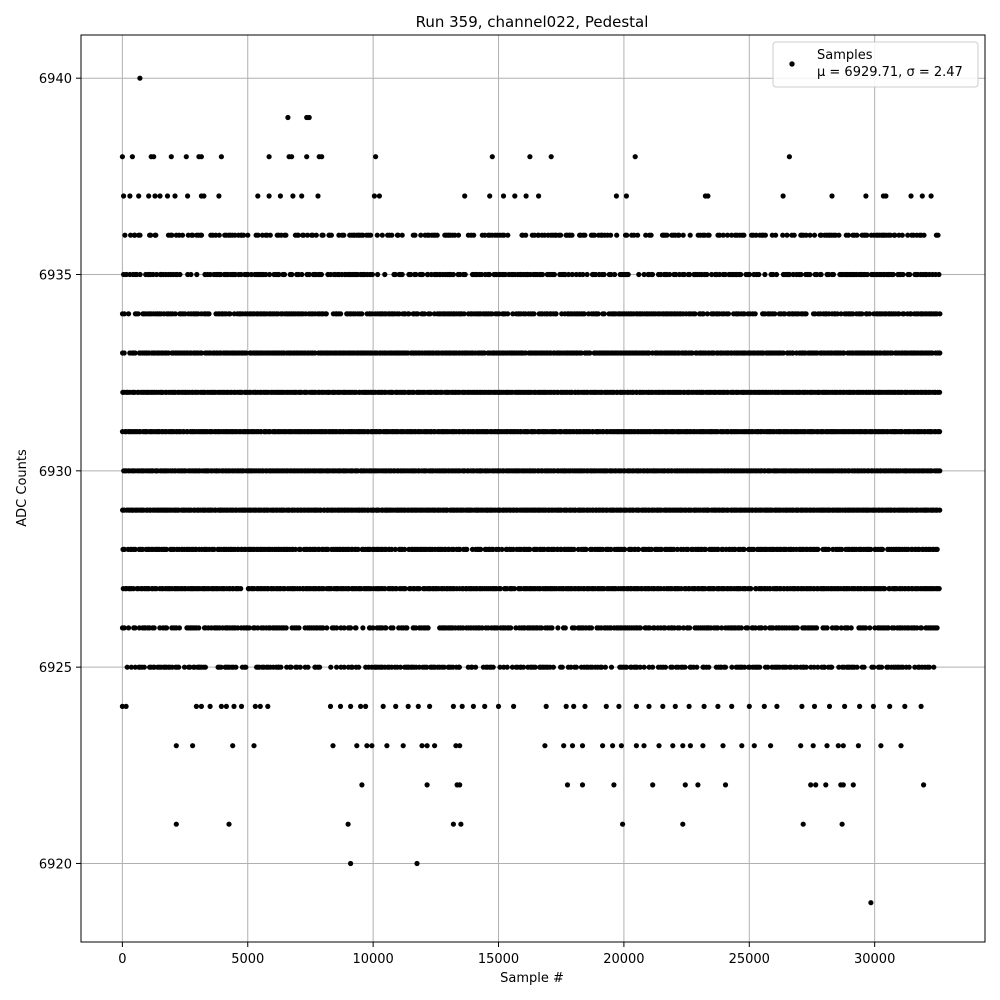  Describe the element at coordinates (55, 79) in the screenshot. I see `y-tick-label: 6940` at that location.